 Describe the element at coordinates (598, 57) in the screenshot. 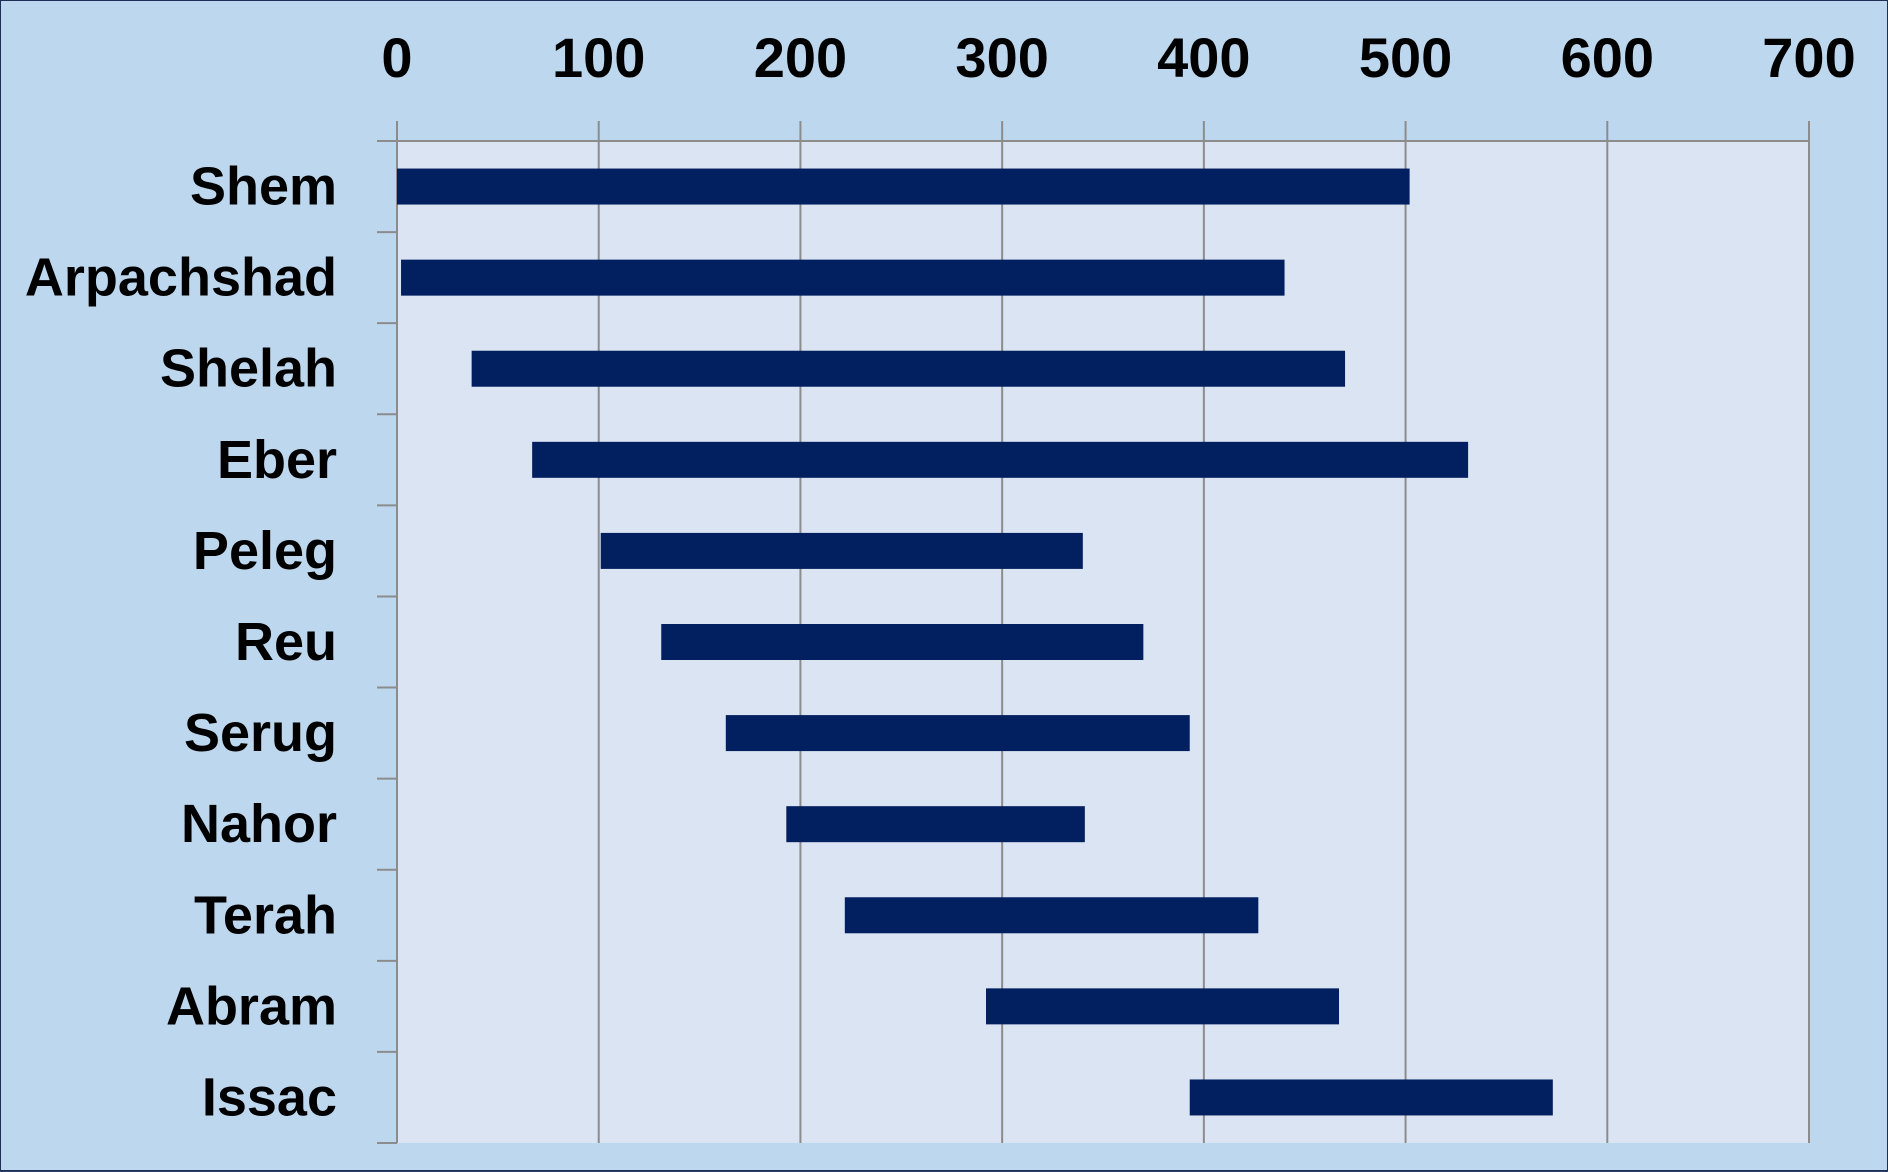

I see `x-tick-label: 100` at that location.